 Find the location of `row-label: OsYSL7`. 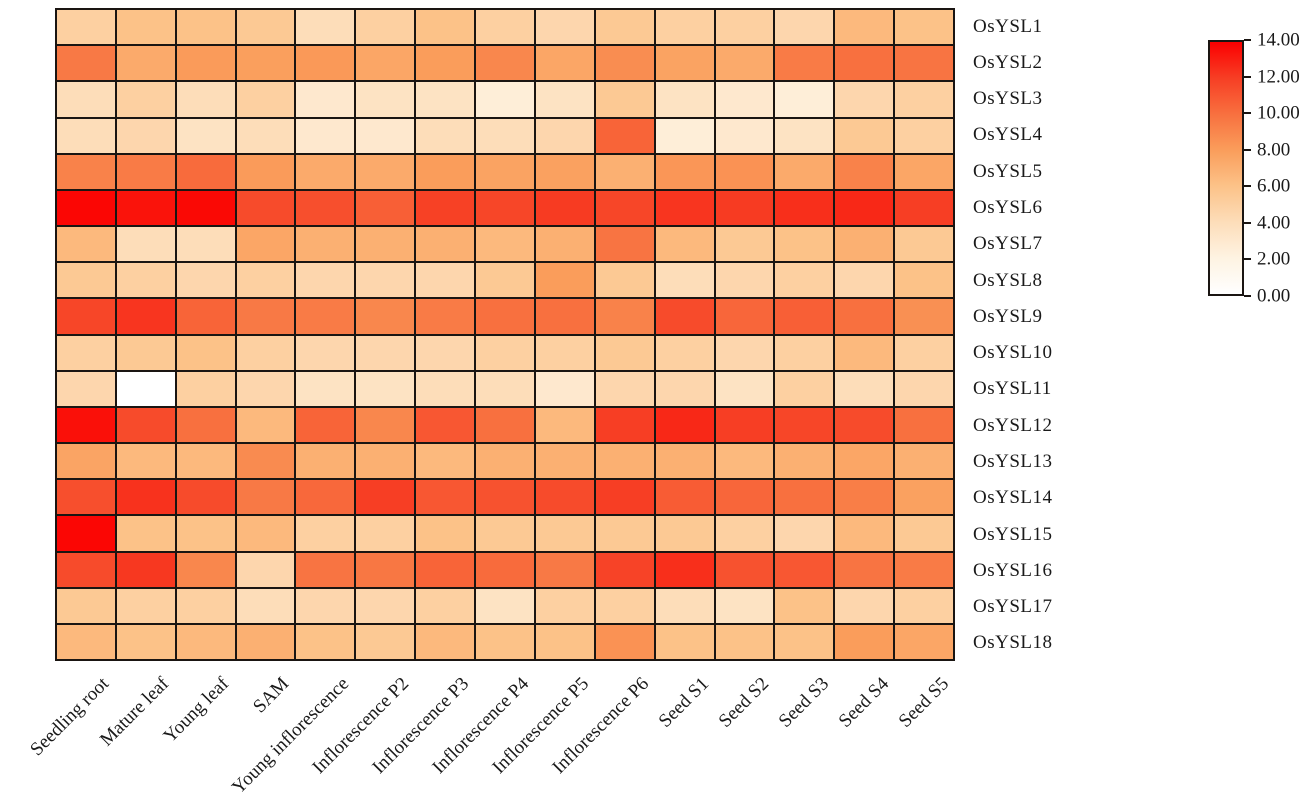

row-label: OsYSL7 is located at coordinates (1008, 244).